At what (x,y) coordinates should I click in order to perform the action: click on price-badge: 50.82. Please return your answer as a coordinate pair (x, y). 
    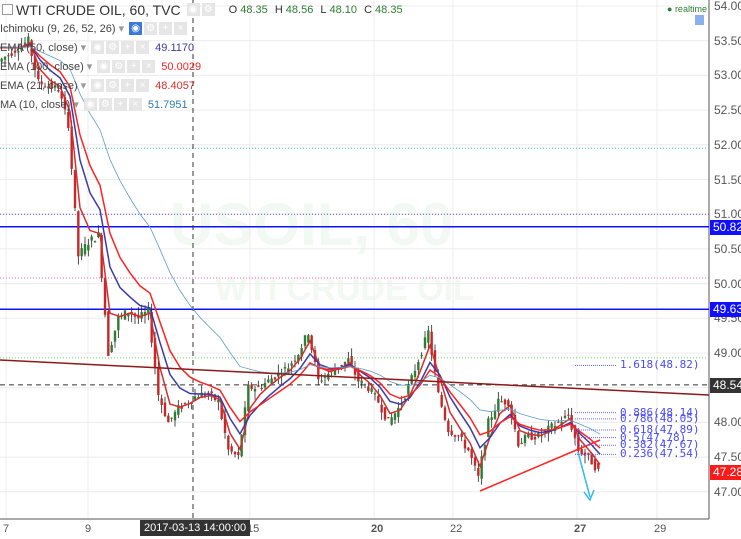
    Looking at the image, I should click on (725, 227).